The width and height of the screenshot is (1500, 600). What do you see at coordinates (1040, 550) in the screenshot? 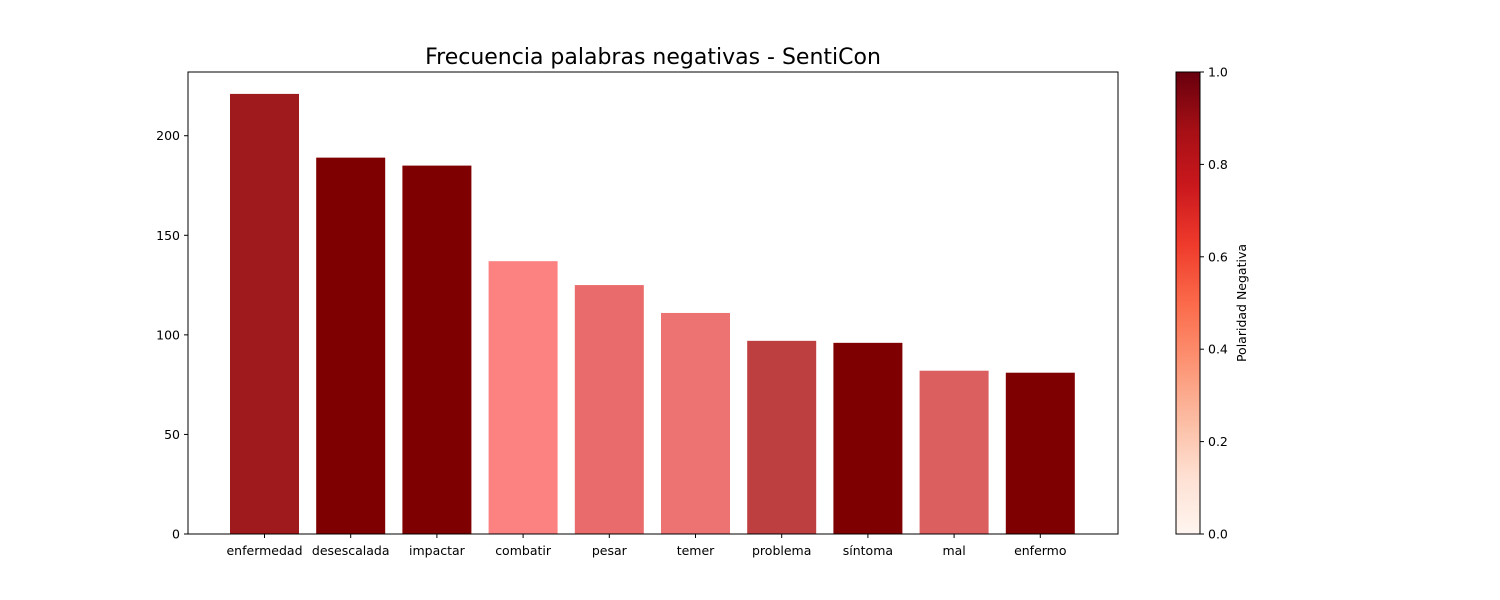
I see `x-tick-label: enfermo` at bounding box center [1040, 550].